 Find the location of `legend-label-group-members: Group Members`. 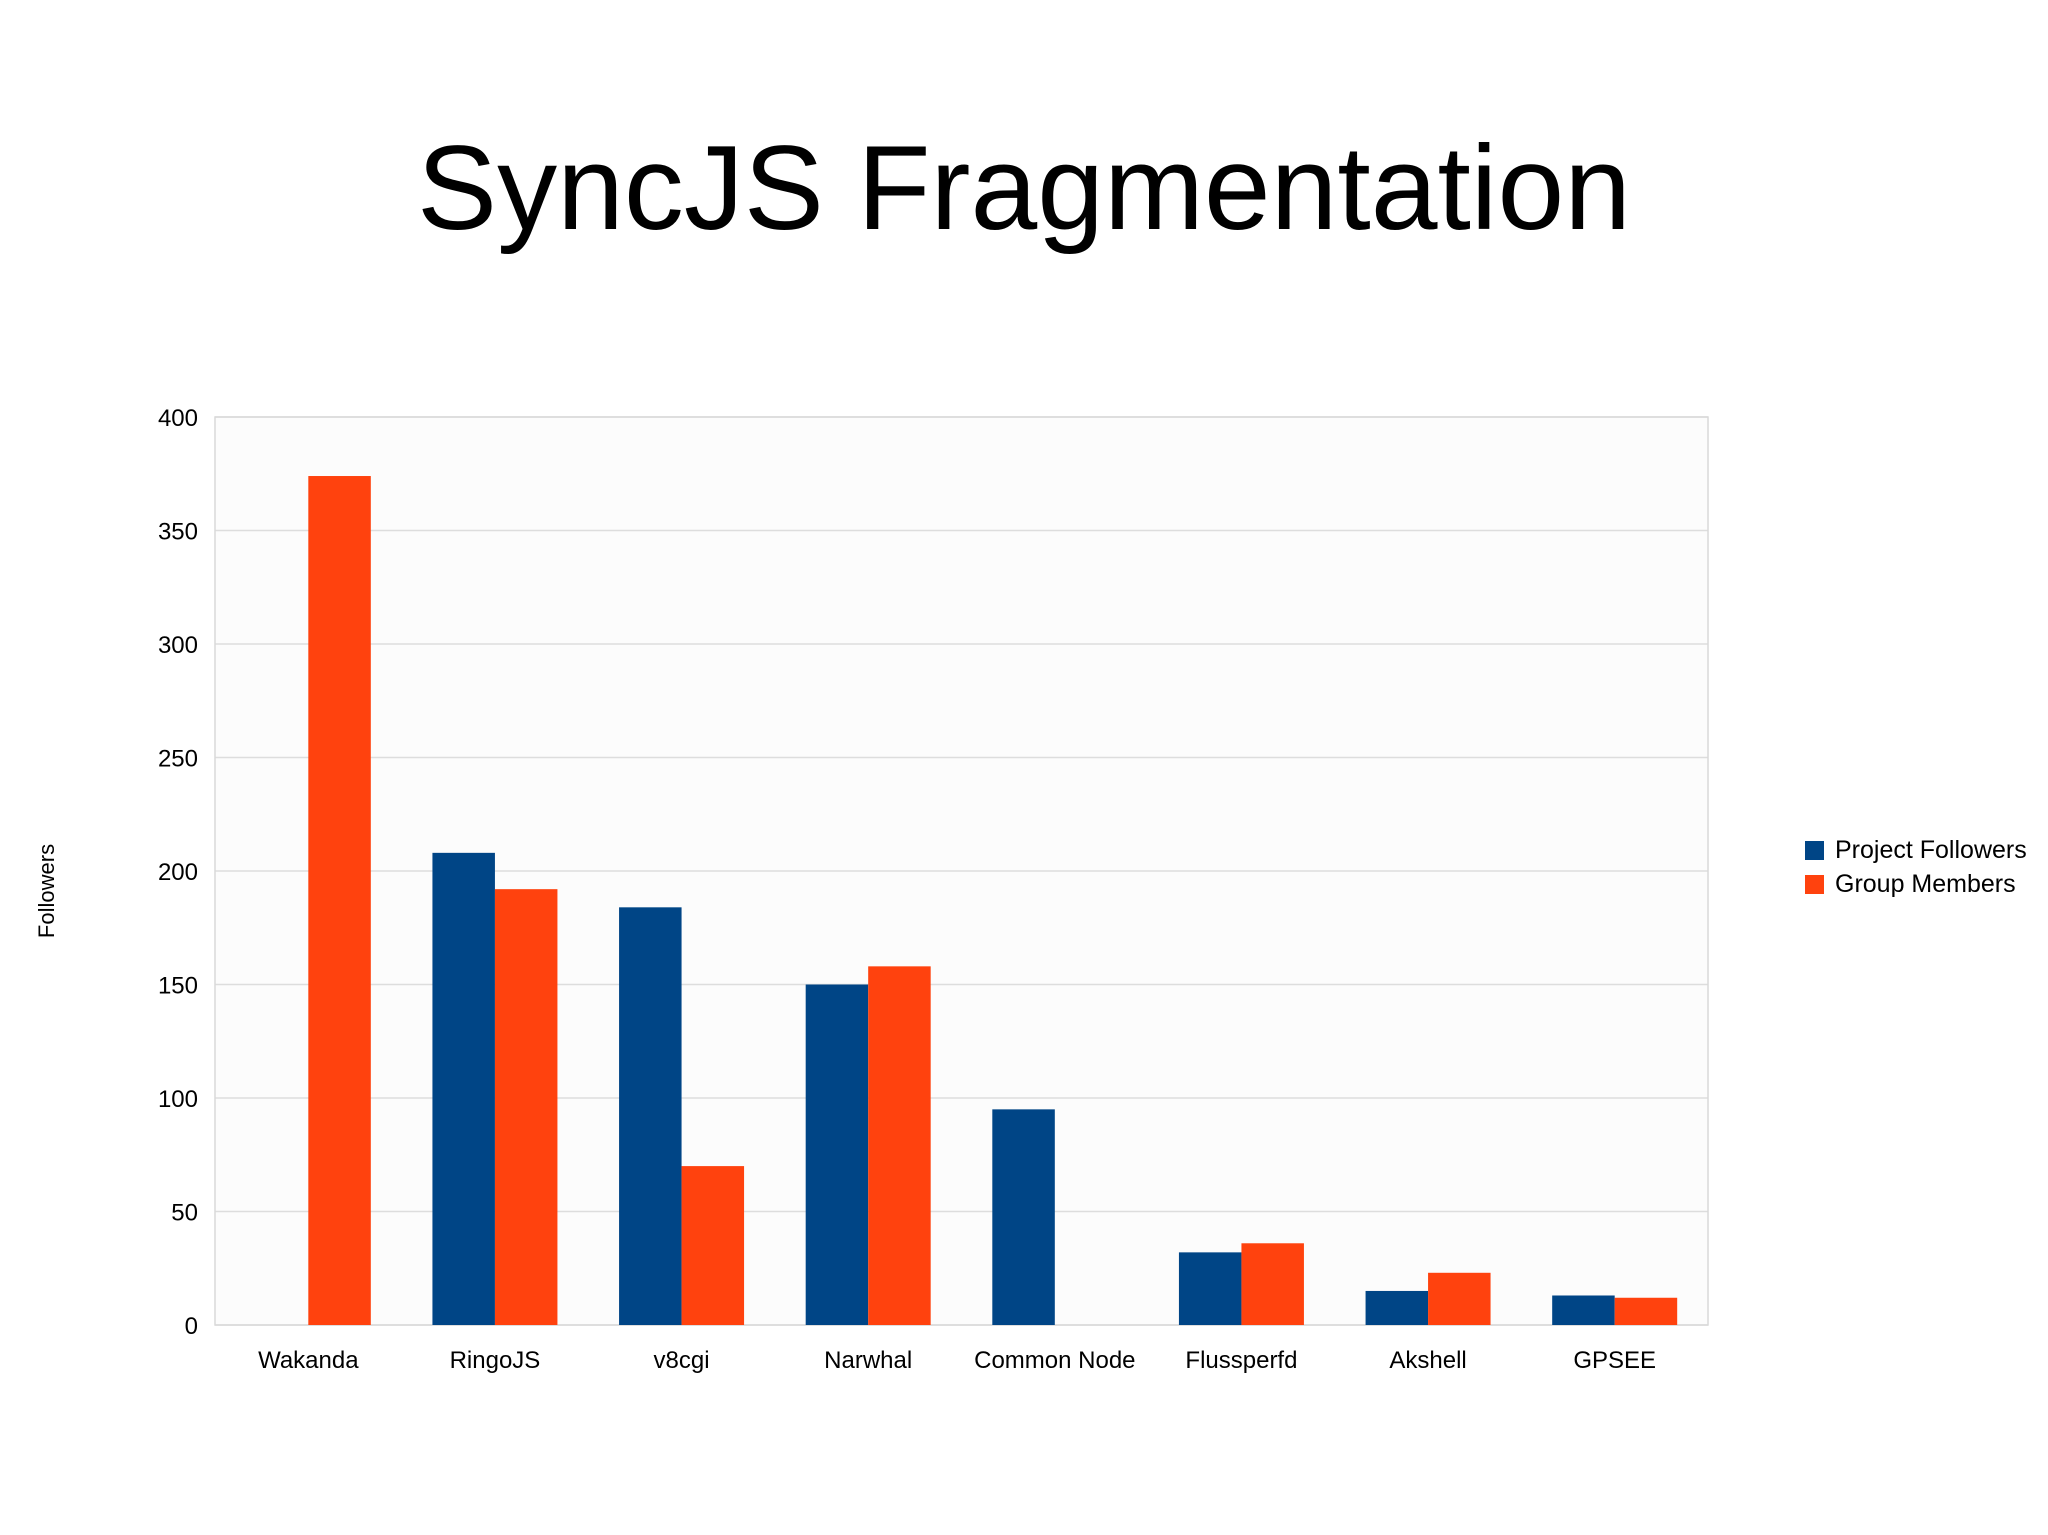

legend-label-group-members: Group Members is located at coordinates (1925, 883).